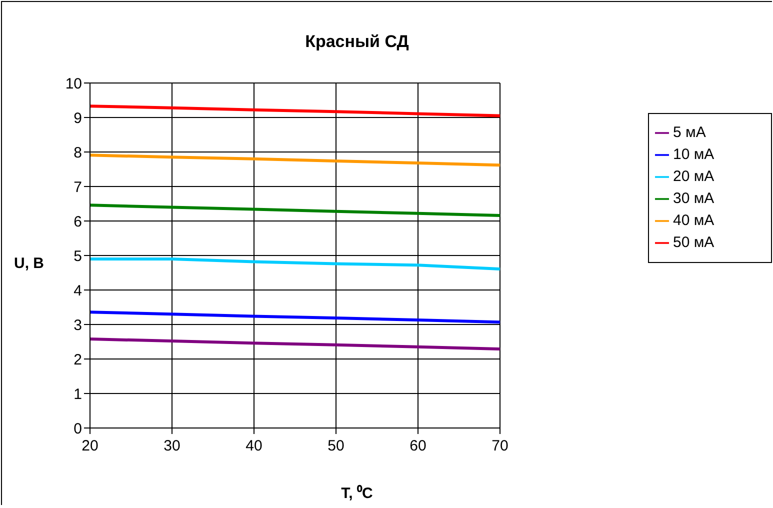  What do you see at coordinates (357, 493) in the screenshot?
I see `x-axis-title: T, ⁰C` at bounding box center [357, 493].